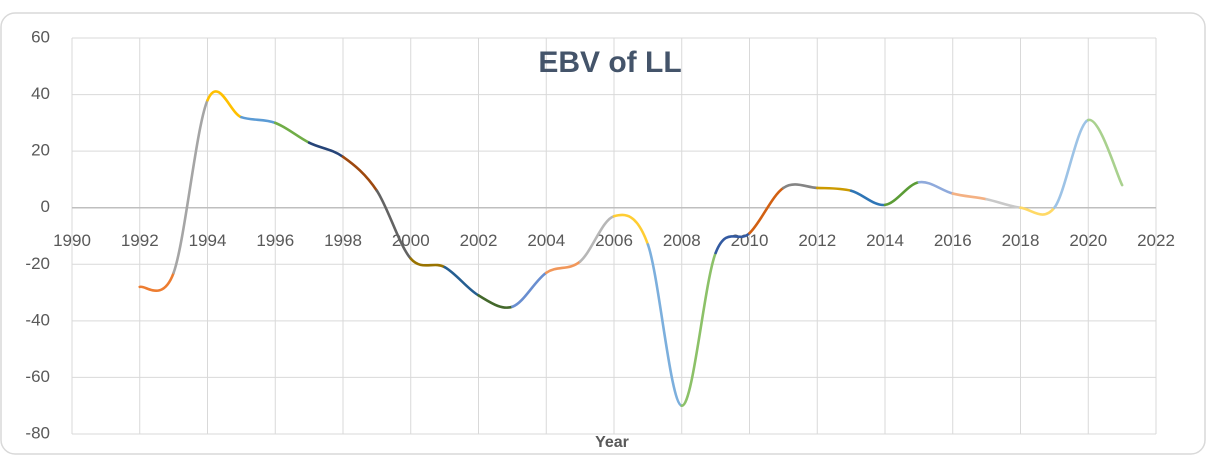 The width and height of the screenshot is (1208, 456). I want to click on x-tick-label: 2014, so click(885, 240).